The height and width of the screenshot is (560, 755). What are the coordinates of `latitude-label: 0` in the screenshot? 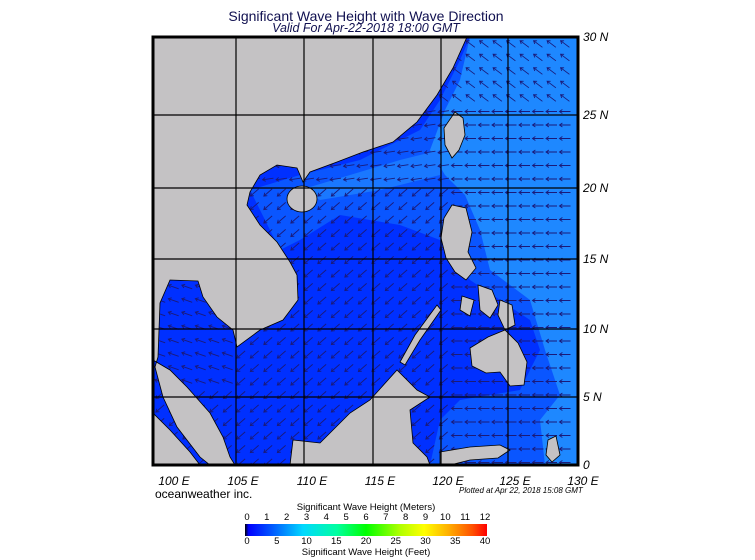 It's located at (586, 465).